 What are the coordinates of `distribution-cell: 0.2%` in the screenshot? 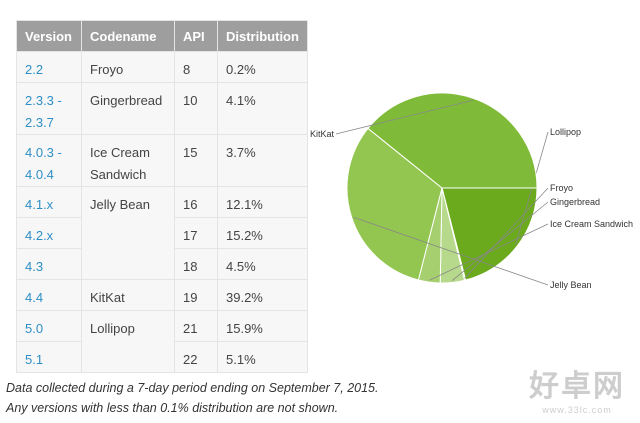 It's located at (262, 67).